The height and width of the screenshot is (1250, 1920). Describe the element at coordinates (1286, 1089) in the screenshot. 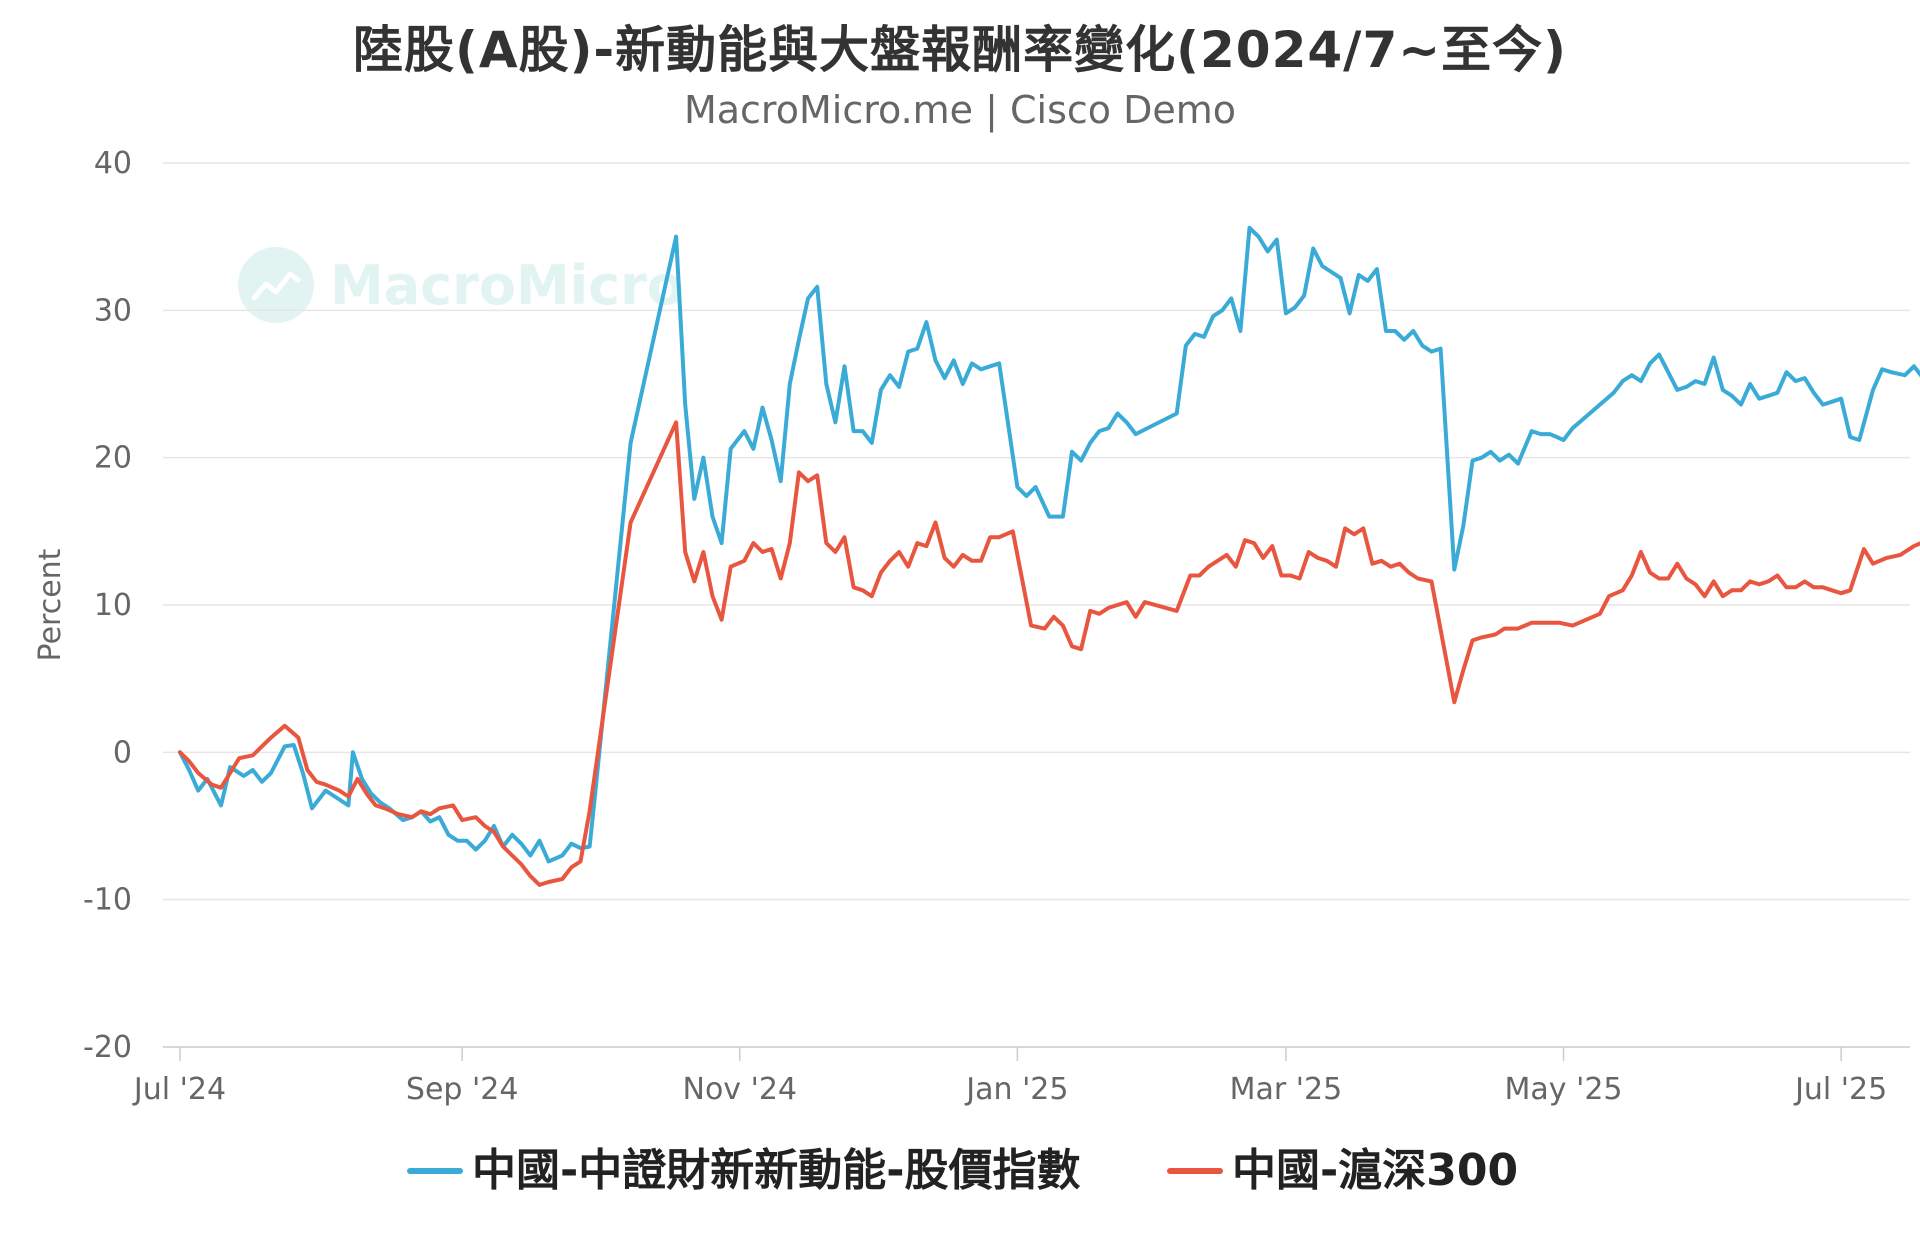

I see `x-tick-label: Mar '25` at that location.